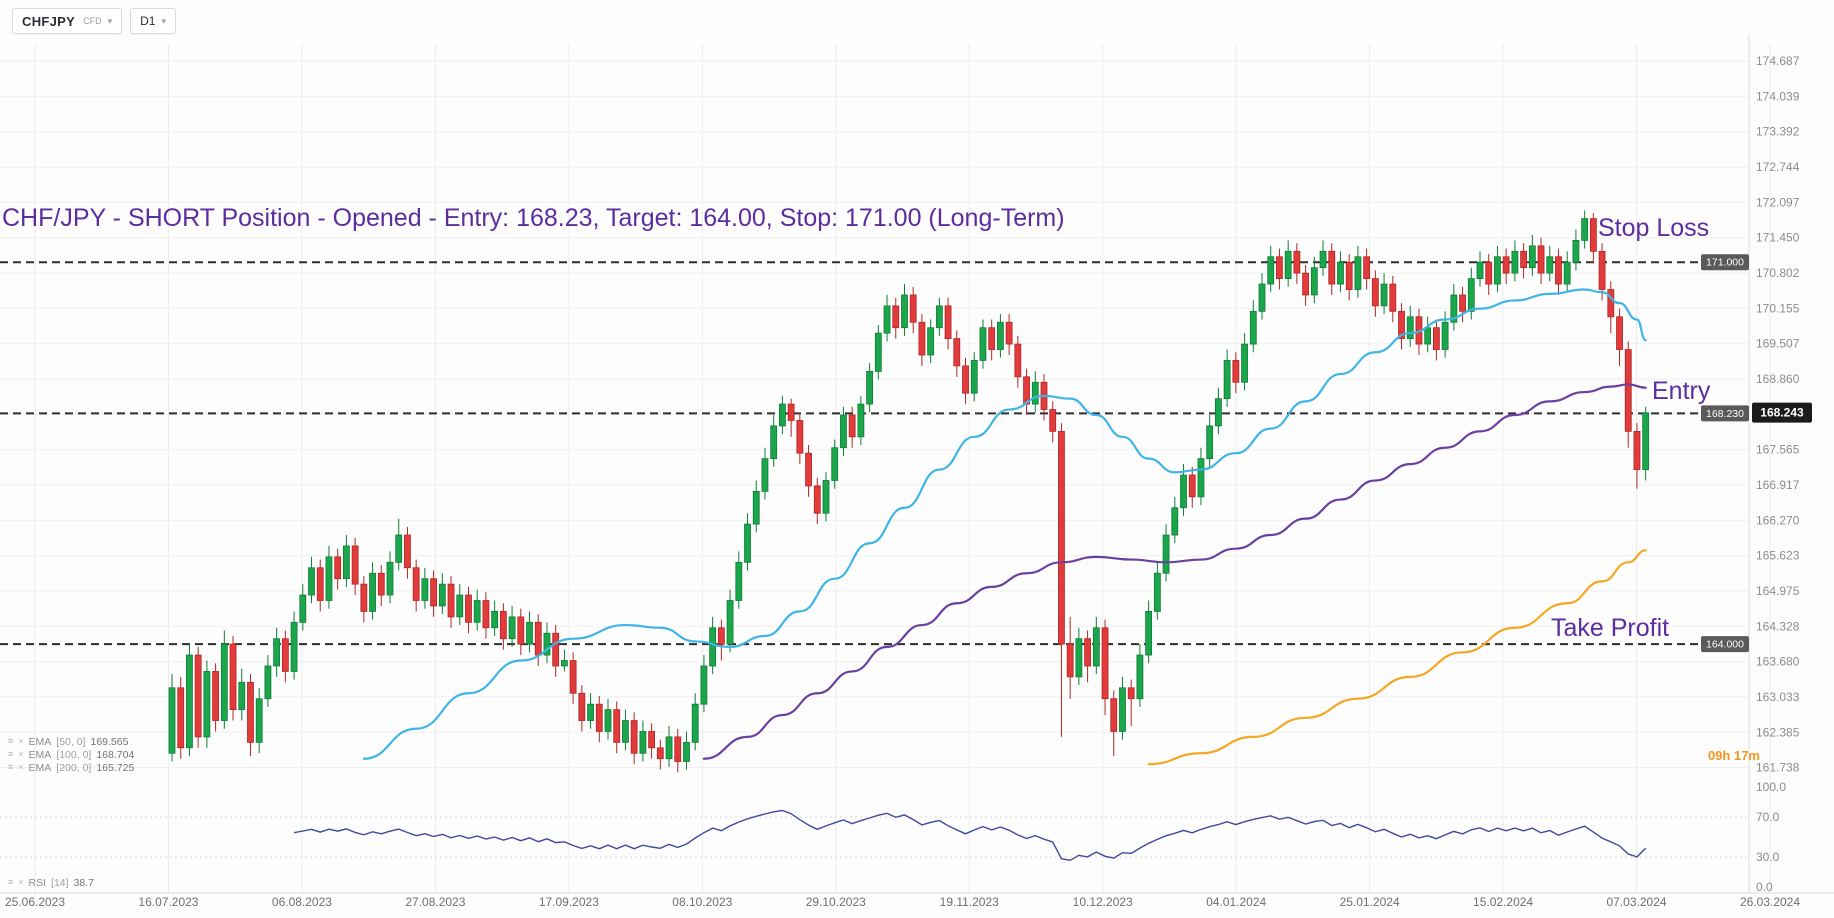  What do you see at coordinates (83, 882) in the screenshot?
I see `indicator-value: 38.7` at bounding box center [83, 882].